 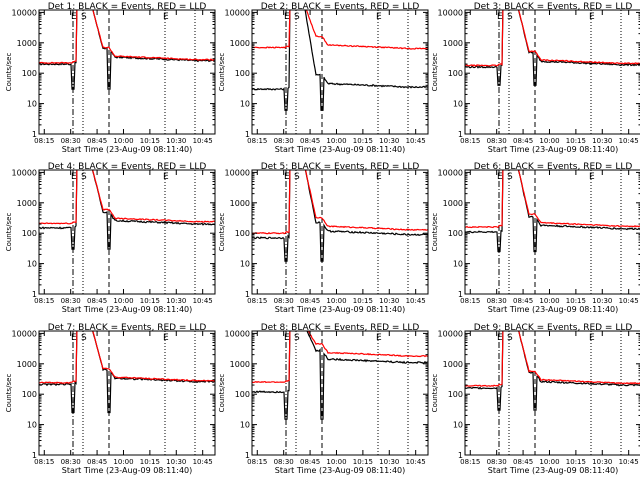 I want to click on panel-title: Det 6: BLACK = Events, RED = LLD, so click(x=553, y=167).